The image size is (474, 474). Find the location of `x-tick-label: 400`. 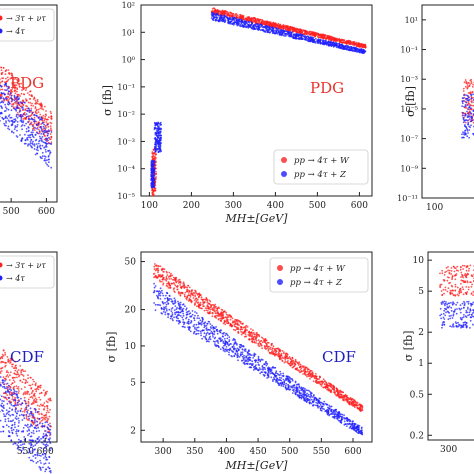

x-tick-label: 400 is located at coordinates (275, 206).